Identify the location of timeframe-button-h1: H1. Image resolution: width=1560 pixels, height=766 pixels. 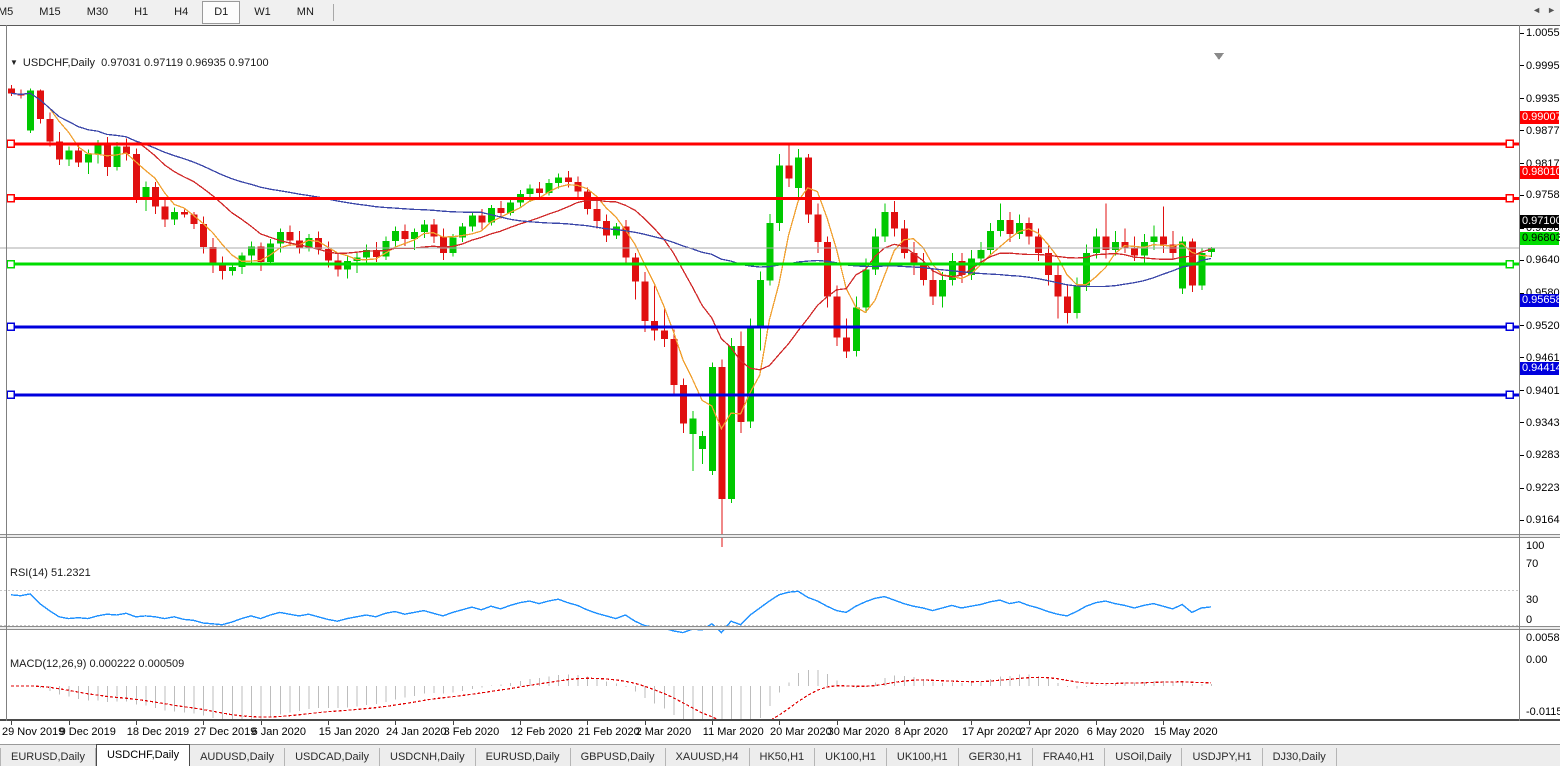
(141, 12).